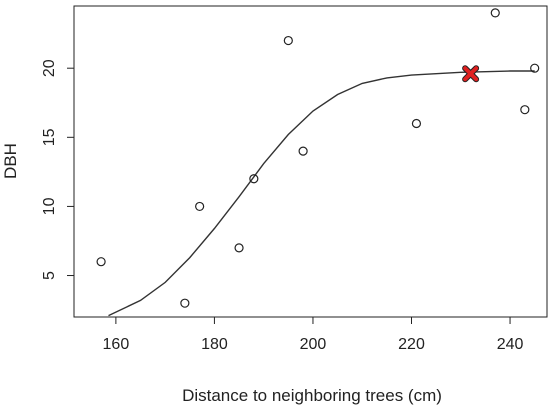 The image size is (550, 410). What do you see at coordinates (10, 161) in the screenshot?
I see `y-axis-title: DBH` at bounding box center [10, 161].